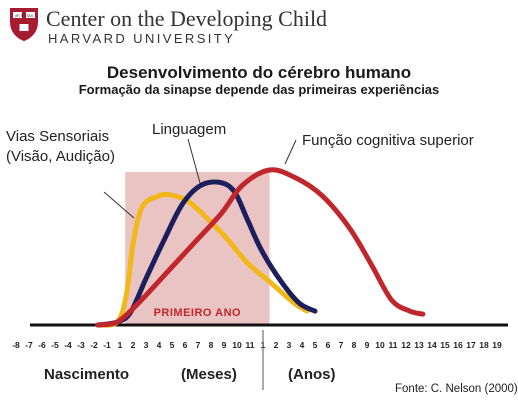 The image size is (518, 400). I want to click on x-tick-label: -4, so click(68, 345).